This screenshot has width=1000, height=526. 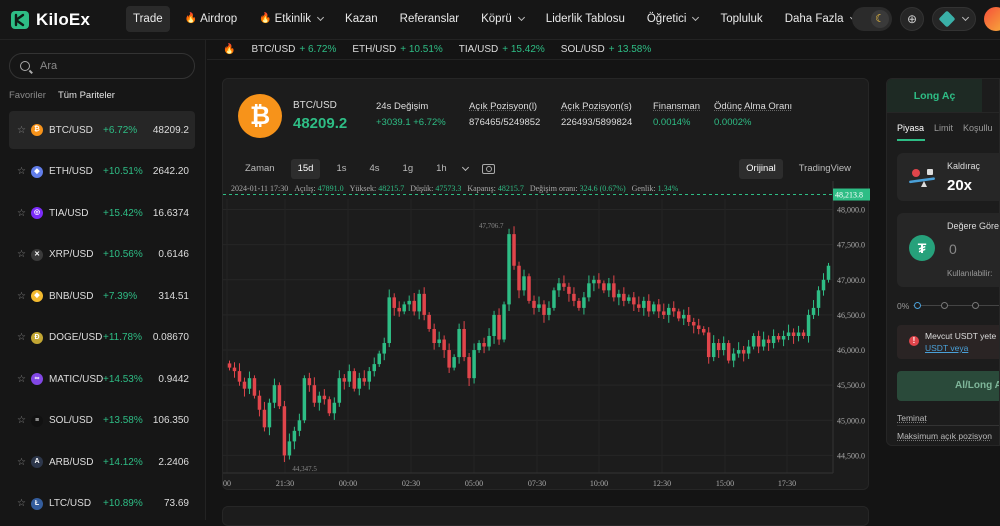 I want to click on tab-limit: Limit, so click(x=944, y=128).